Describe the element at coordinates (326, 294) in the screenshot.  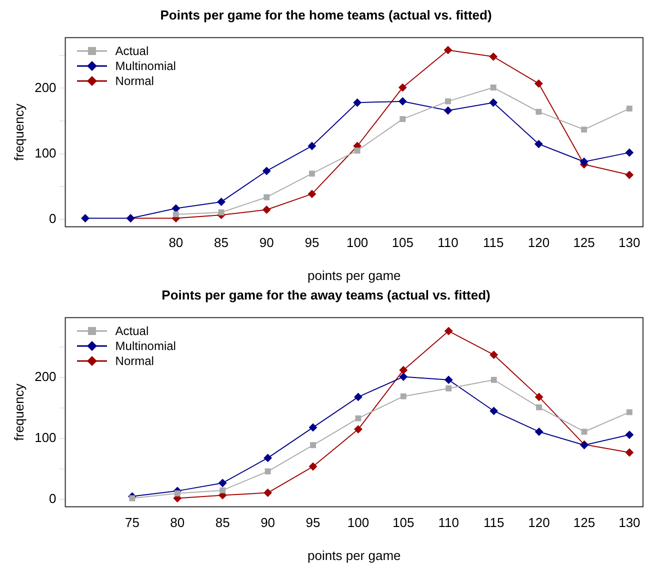
I see `chart-title: Points per game for the away teams (actual vs. fitted)` at that location.